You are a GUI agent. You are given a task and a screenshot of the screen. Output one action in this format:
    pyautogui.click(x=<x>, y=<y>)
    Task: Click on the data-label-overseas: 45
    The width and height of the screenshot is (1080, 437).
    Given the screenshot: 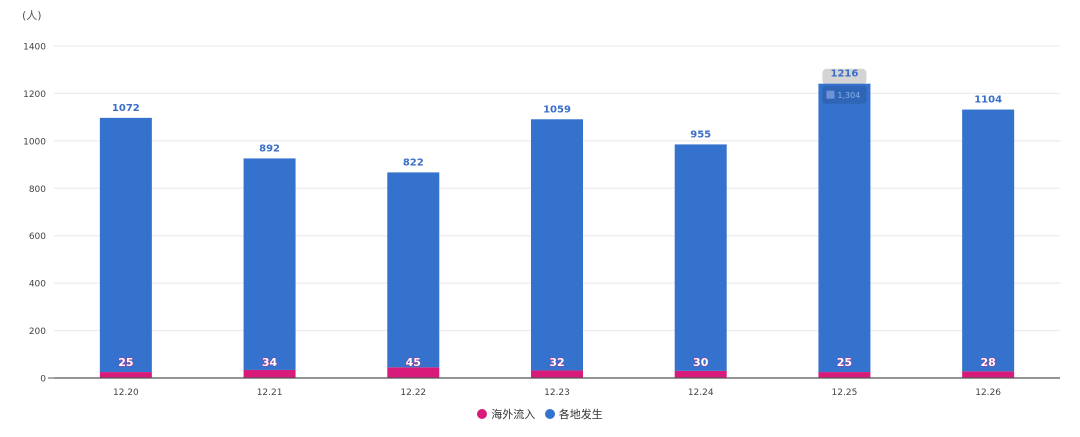 What is the action you would take?
    pyautogui.click(x=413, y=362)
    